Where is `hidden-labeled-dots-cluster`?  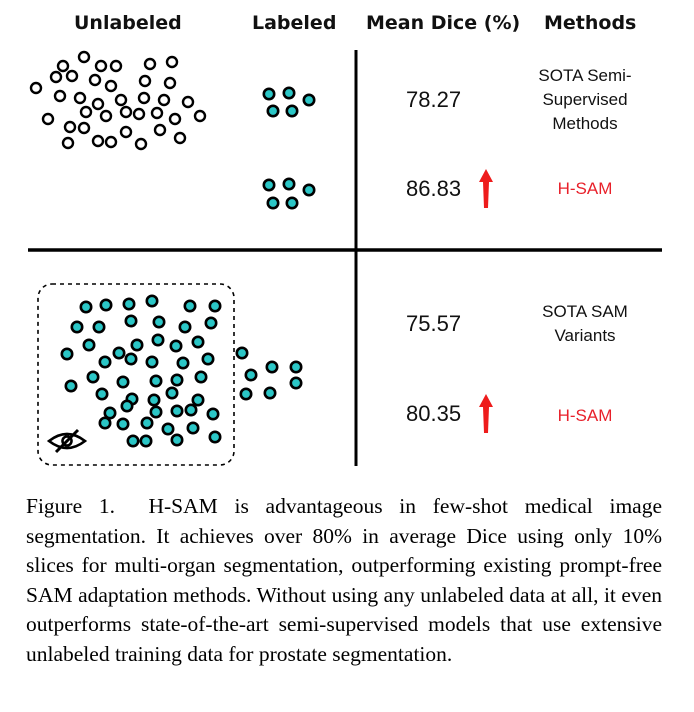
hidden-labeled-dots-cluster is located at coordinates (141, 371).